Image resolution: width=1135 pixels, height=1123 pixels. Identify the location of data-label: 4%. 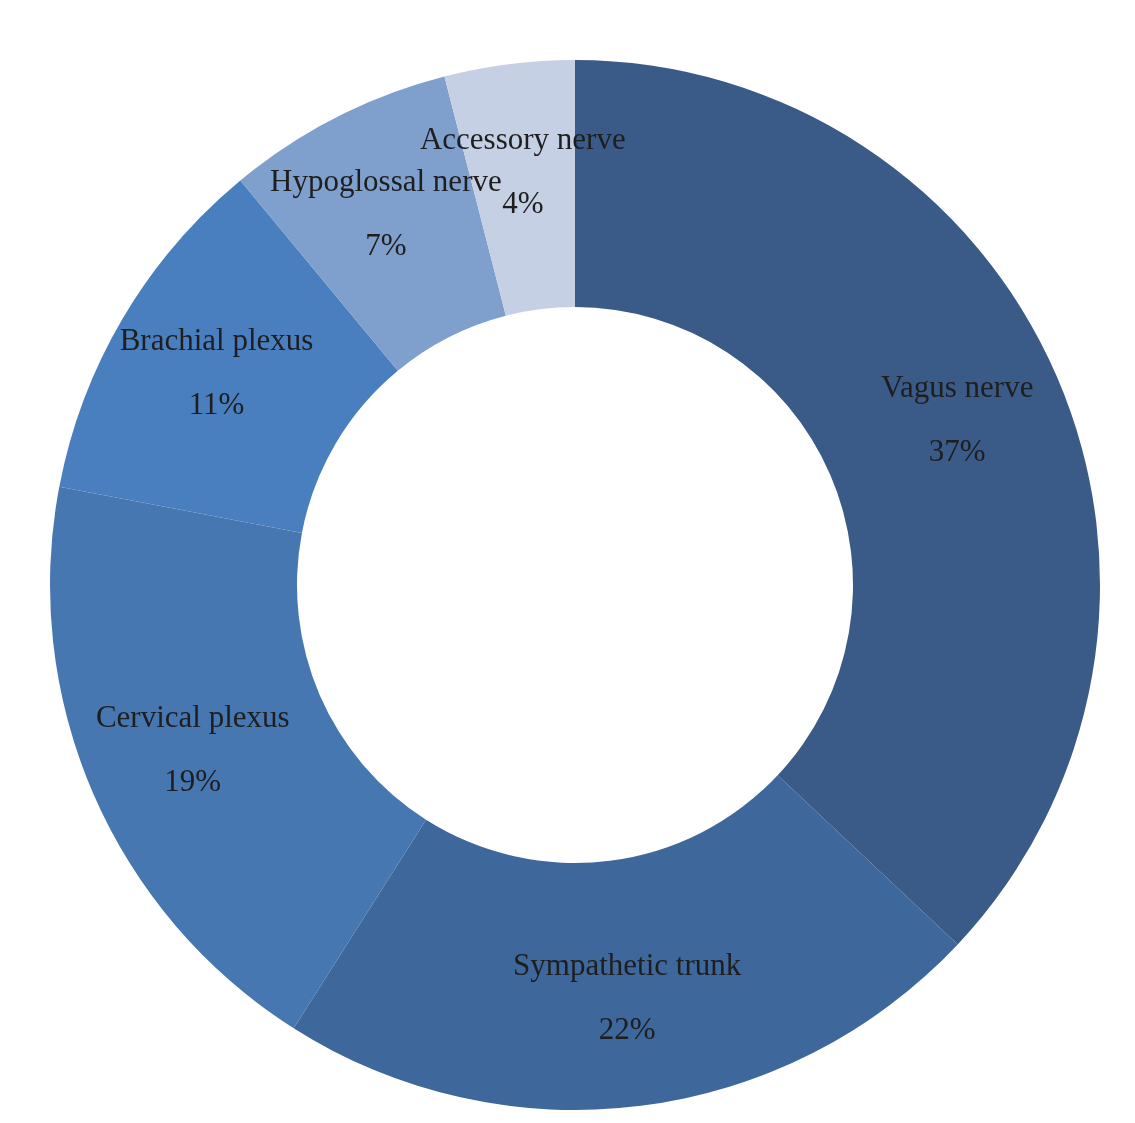
(523, 202).